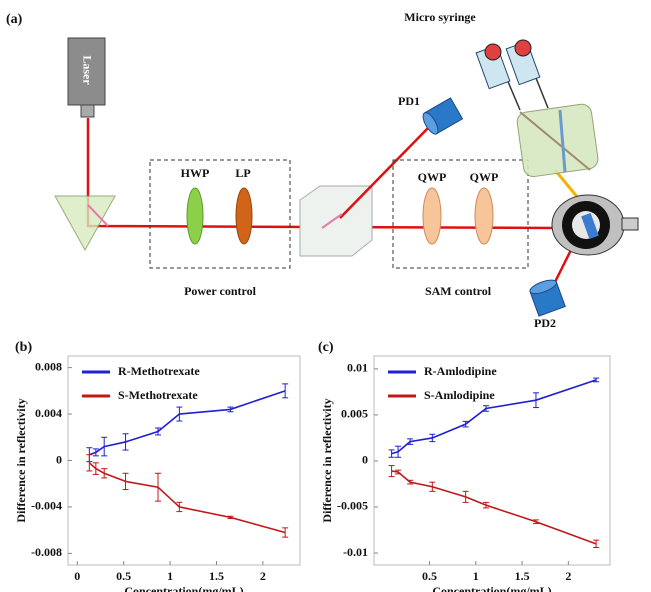  Describe the element at coordinates (484, 177) in the screenshot. I see `qwp2-label: QWP` at that location.